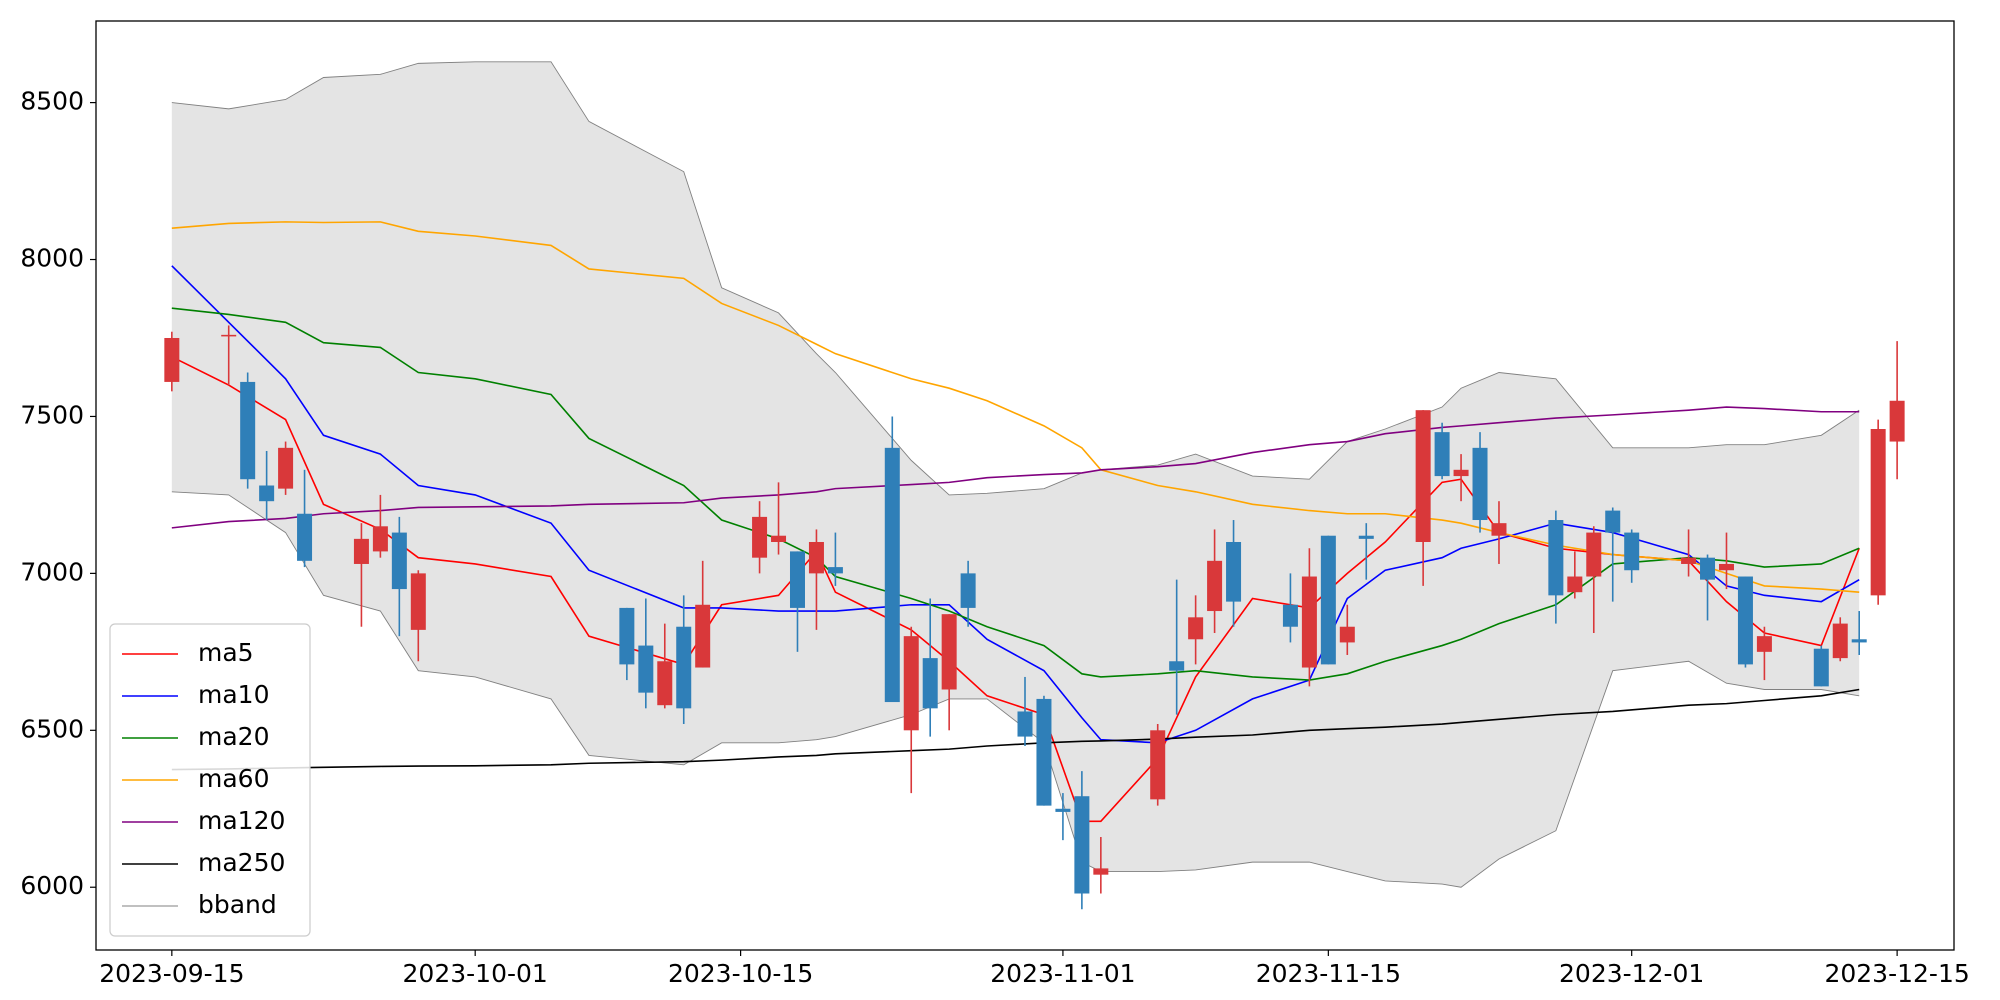  I want to click on y-tick-label: 7500, so click(52, 414).